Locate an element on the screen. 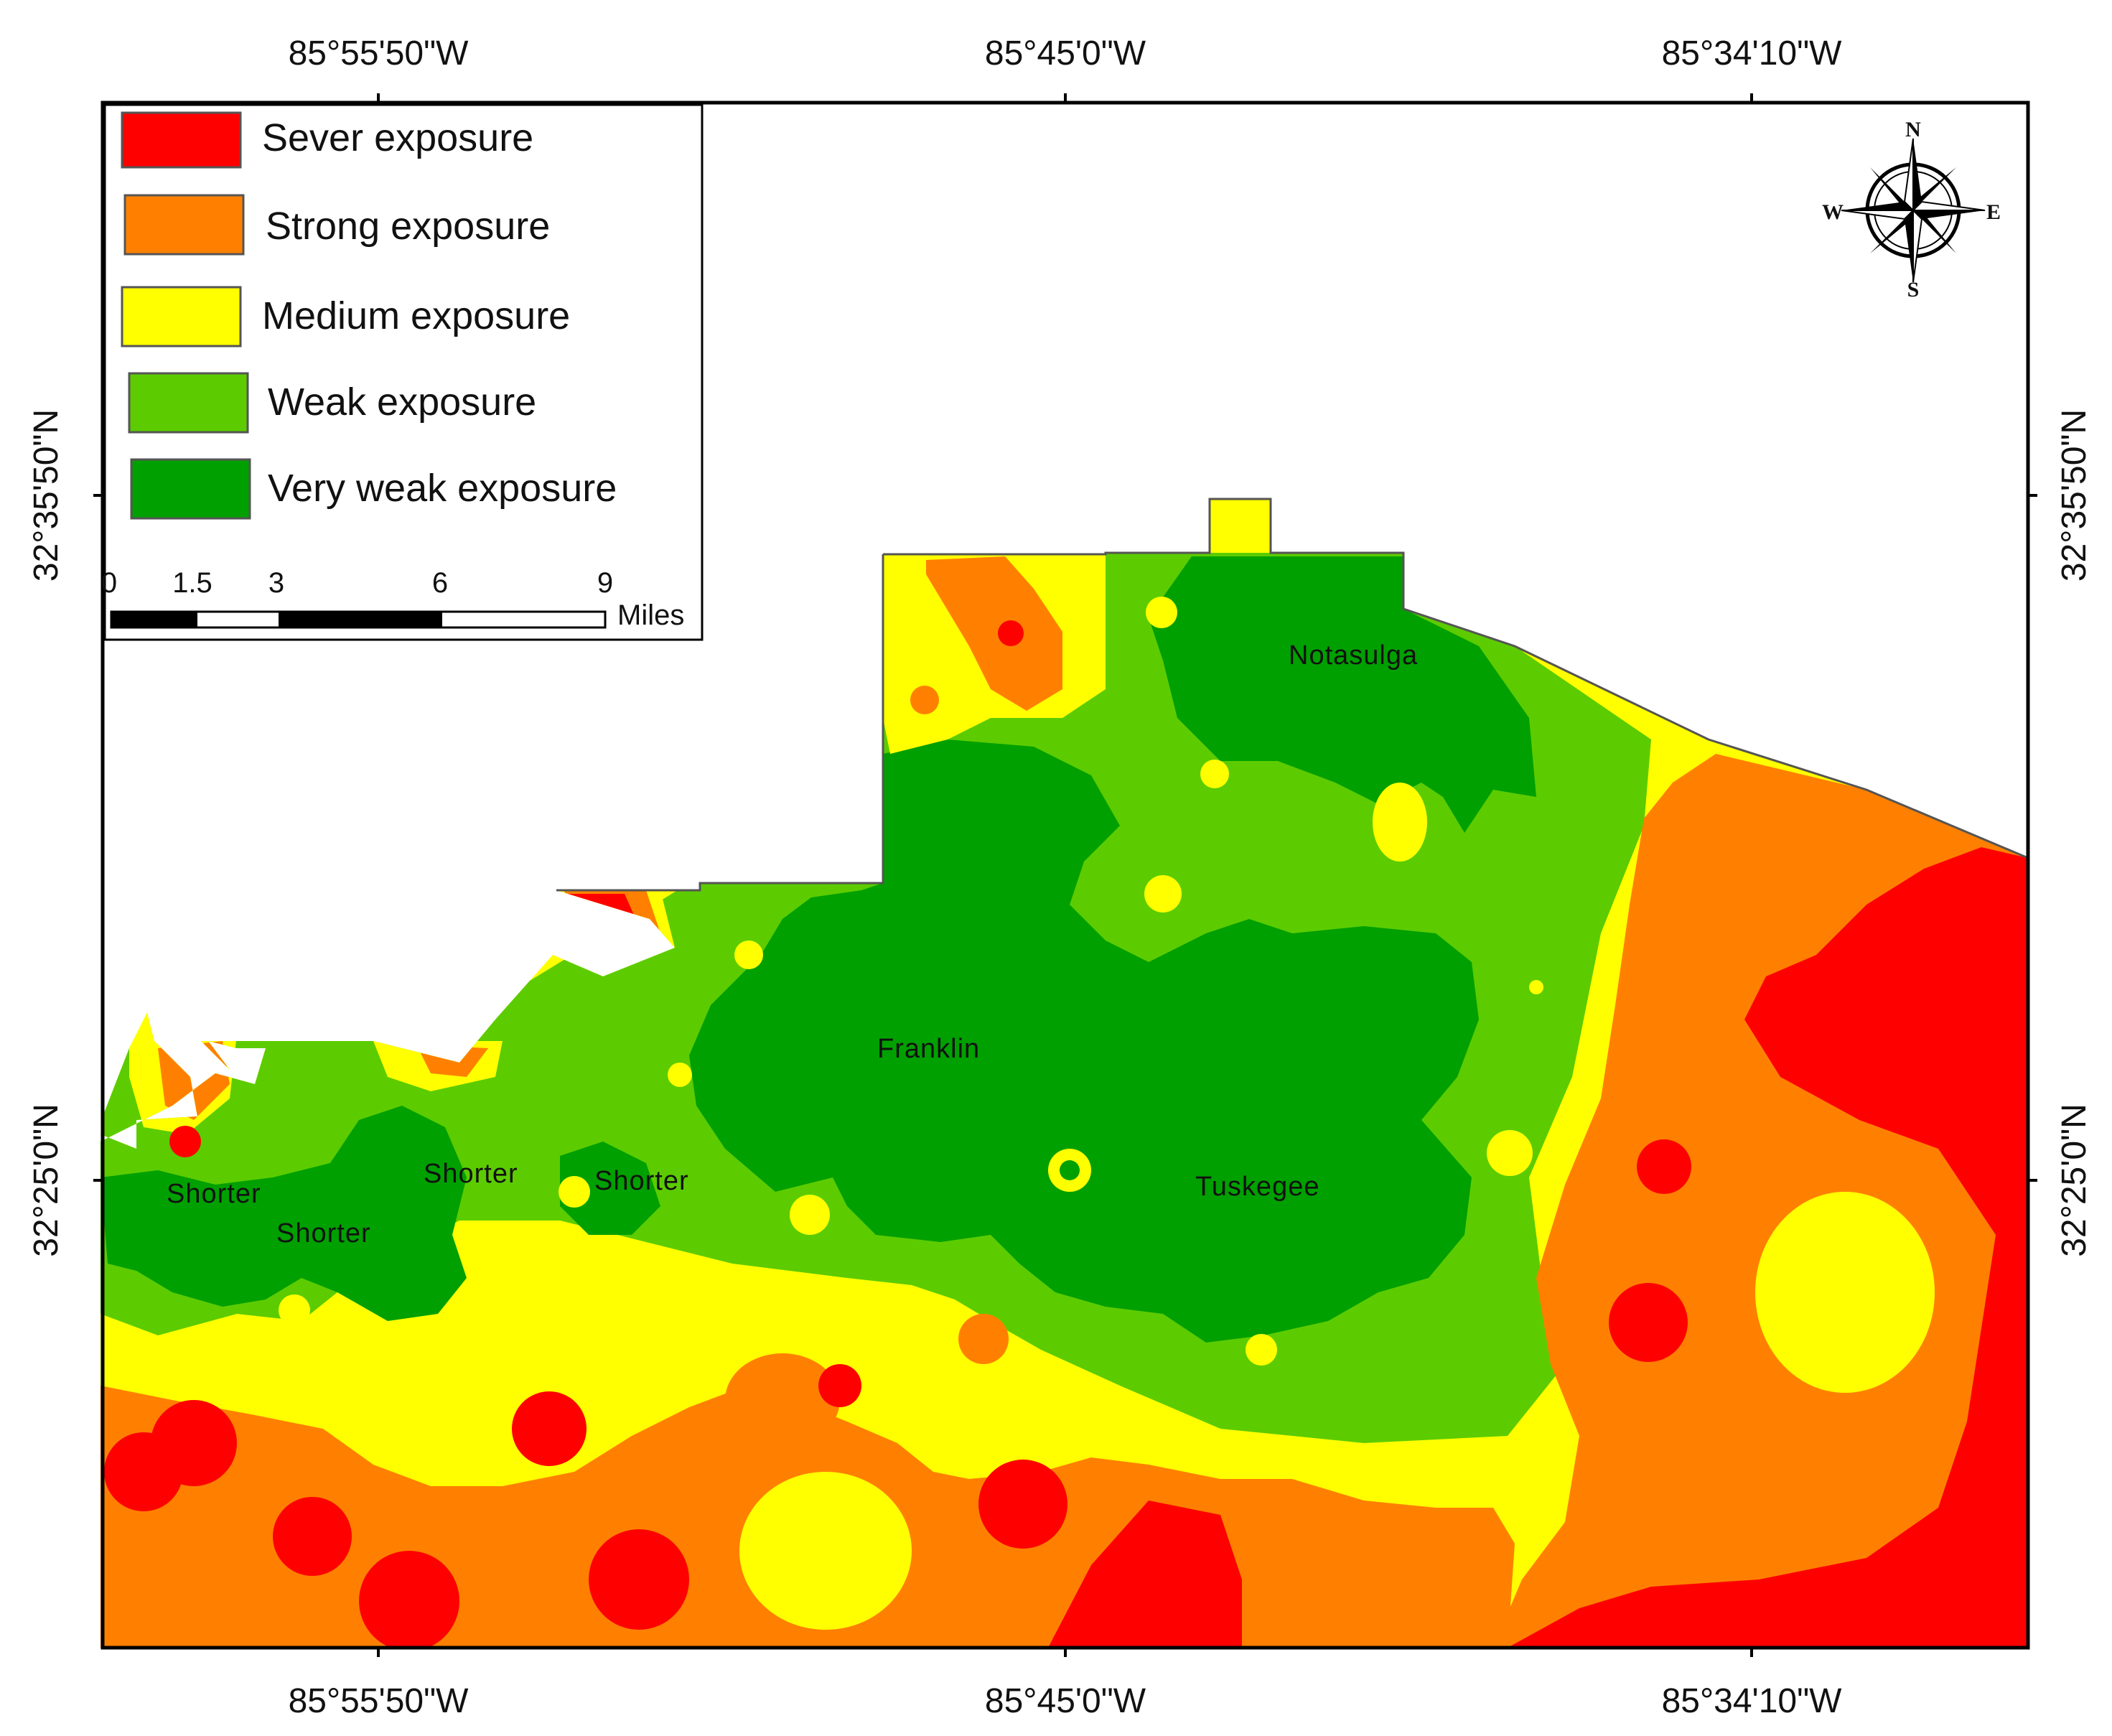 The image size is (2112, 1736). compass-south: S is located at coordinates (1914, 290).